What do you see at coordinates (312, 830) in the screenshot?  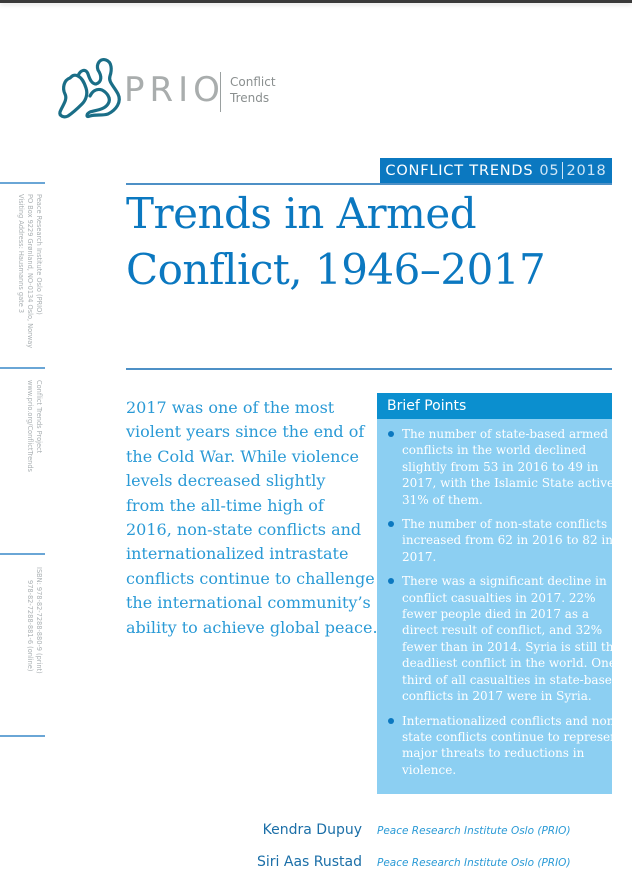 I see `author-name: Kendra Dupuy` at bounding box center [312, 830].